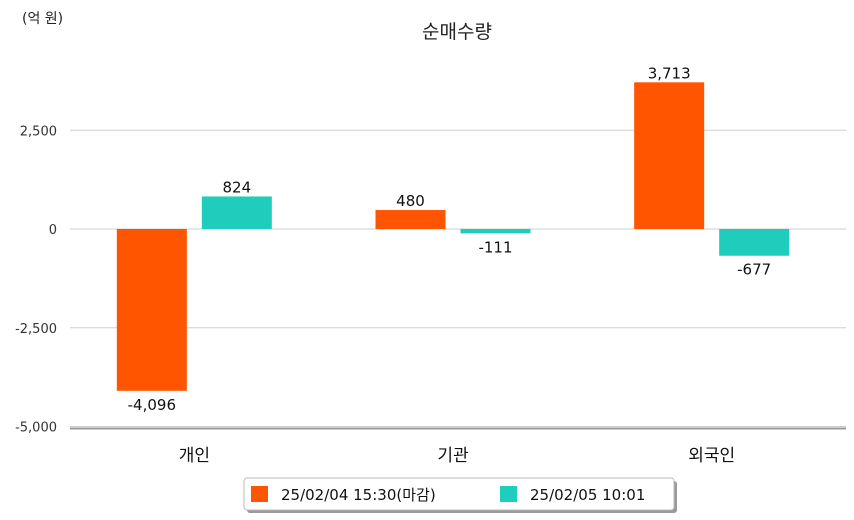 The height and width of the screenshot is (520, 854). What do you see at coordinates (410, 201) in the screenshot?
I see `data-label: 480` at bounding box center [410, 201].